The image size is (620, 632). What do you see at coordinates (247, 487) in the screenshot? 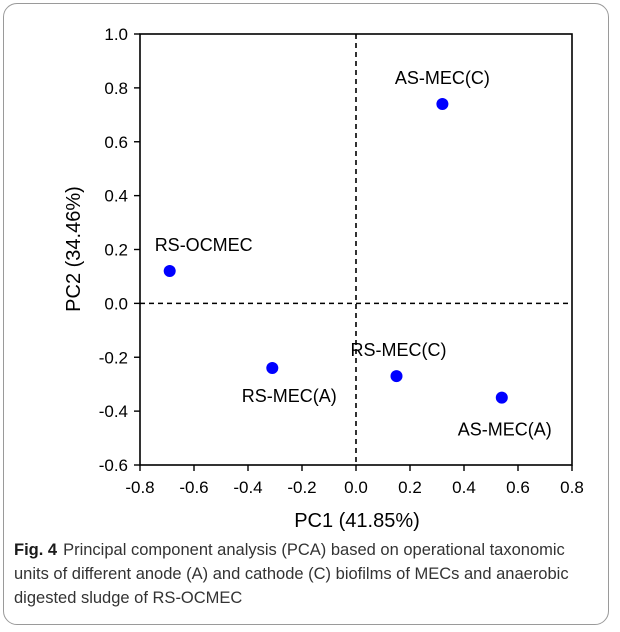
I see `x-tick-label: -0.4` at bounding box center [247, 487].